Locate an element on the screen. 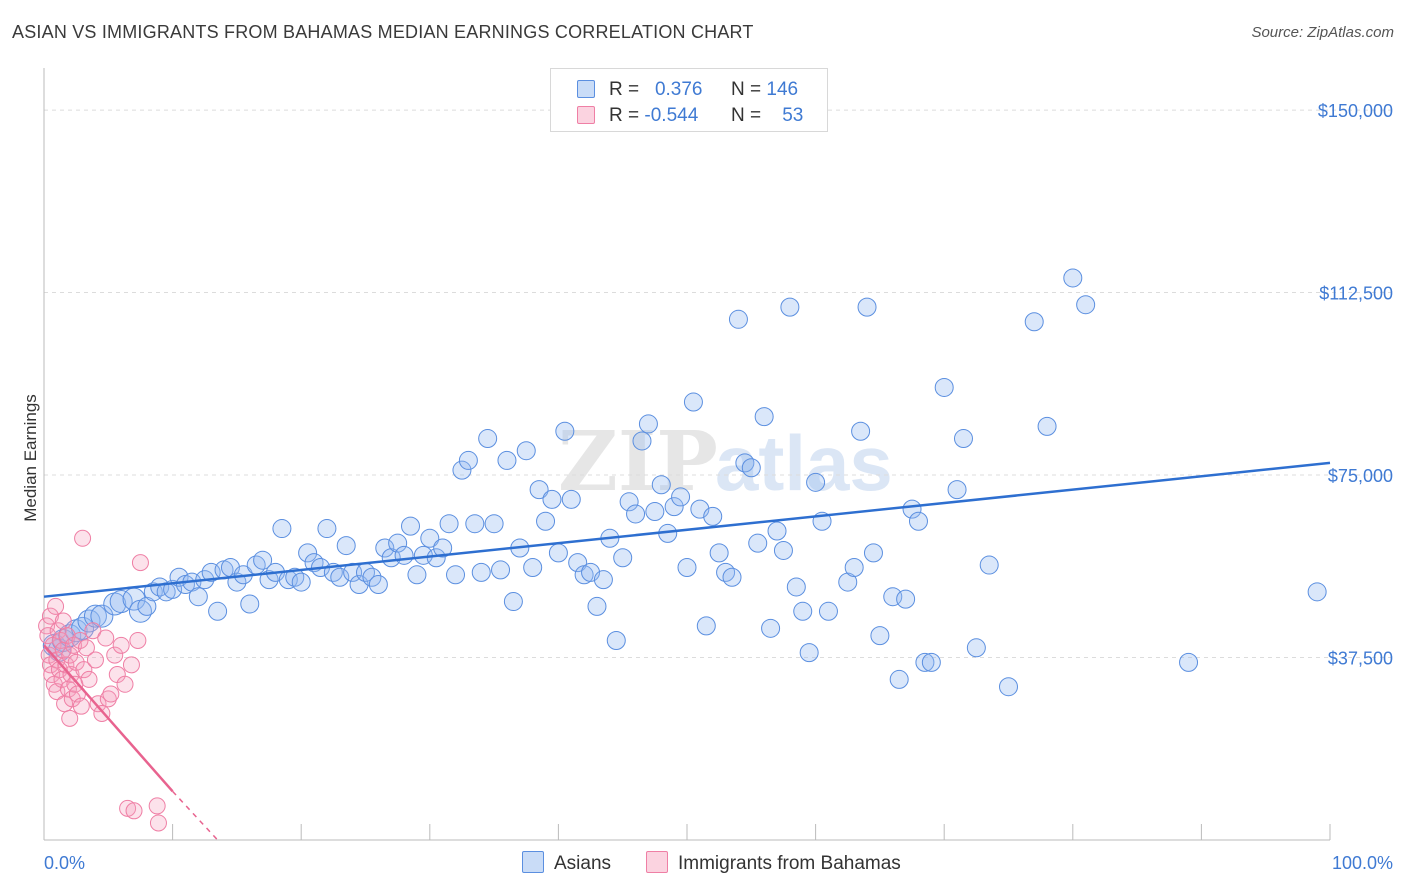  y-tick-label: $150,000 is located at coordinates (1355, 111).